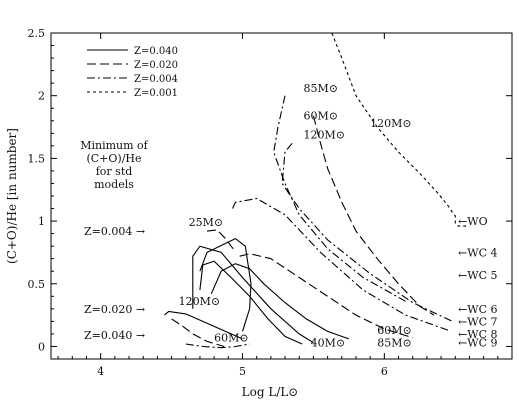  I want to click on legend-label: Z=0.004, so click(156, 79).